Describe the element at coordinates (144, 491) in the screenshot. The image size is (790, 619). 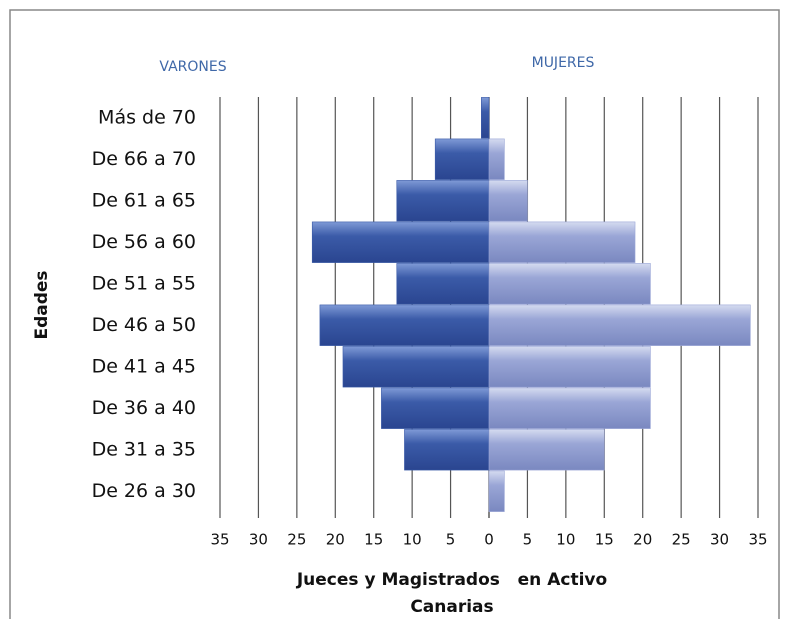
I see `y-tick-label: De 26 a 30` at that location.